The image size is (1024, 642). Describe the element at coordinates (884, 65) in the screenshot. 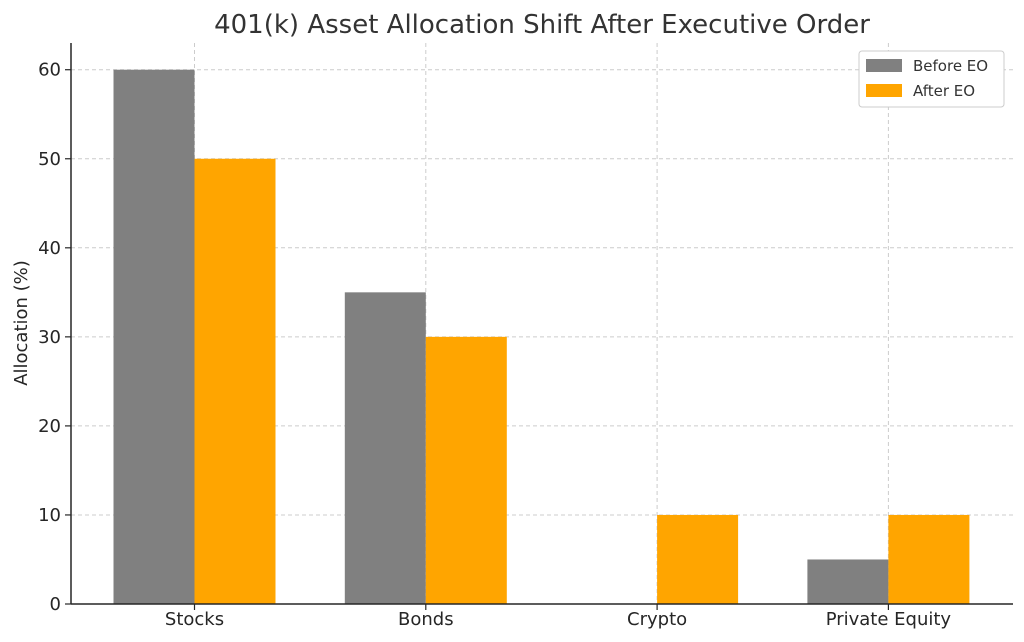

I see `legend-swatch-before` at that location.